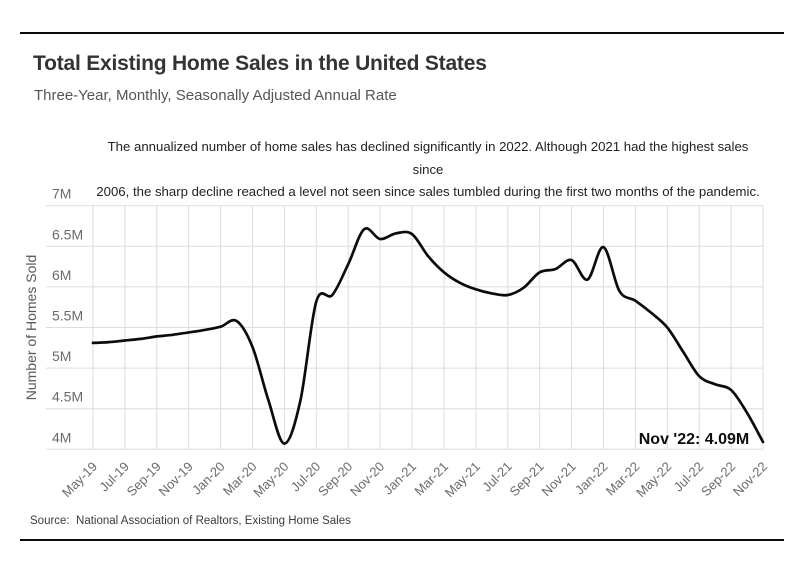 This screenshot has width=799, height=575. I want to click on x-tick-label: May-20, so click(270, 479).